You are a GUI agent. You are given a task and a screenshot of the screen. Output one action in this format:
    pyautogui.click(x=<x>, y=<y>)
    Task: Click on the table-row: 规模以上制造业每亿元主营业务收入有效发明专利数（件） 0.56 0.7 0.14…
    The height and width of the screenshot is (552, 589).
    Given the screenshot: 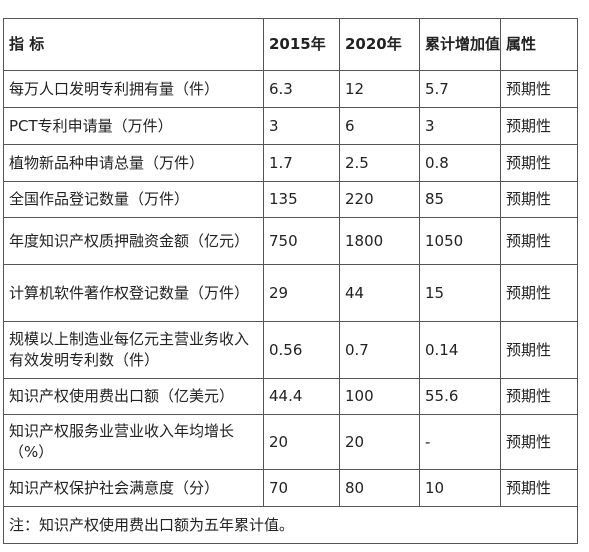 What is the action you would take?
    pyautogui.click(x=290, y=350)
    